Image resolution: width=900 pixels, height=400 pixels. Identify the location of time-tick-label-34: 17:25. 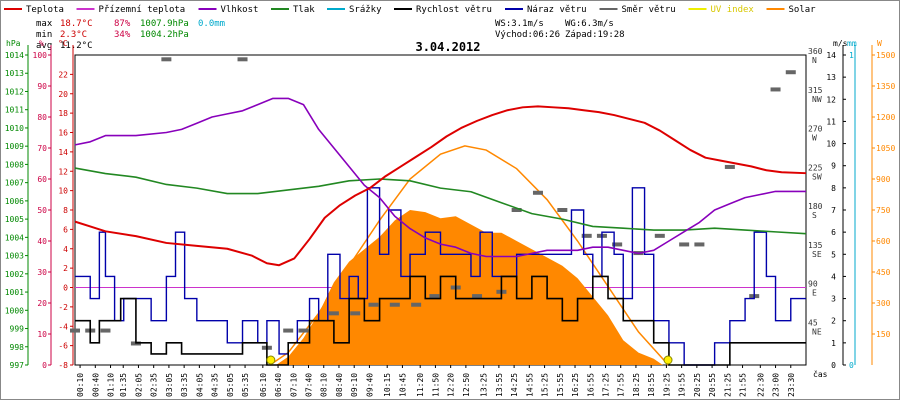
(605, 385).